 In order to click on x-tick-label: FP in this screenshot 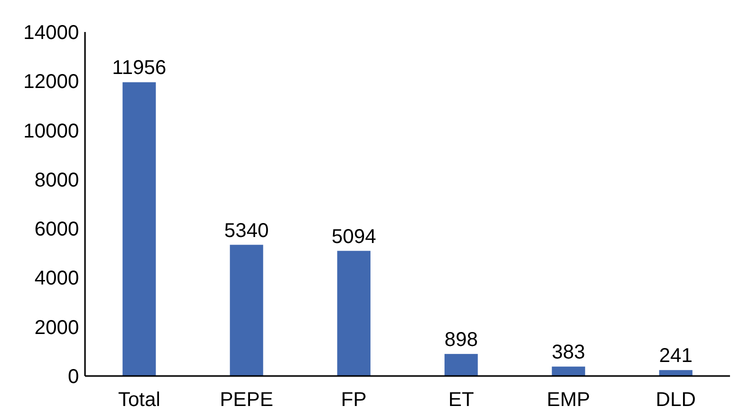, I will do `click(354, 400)`.